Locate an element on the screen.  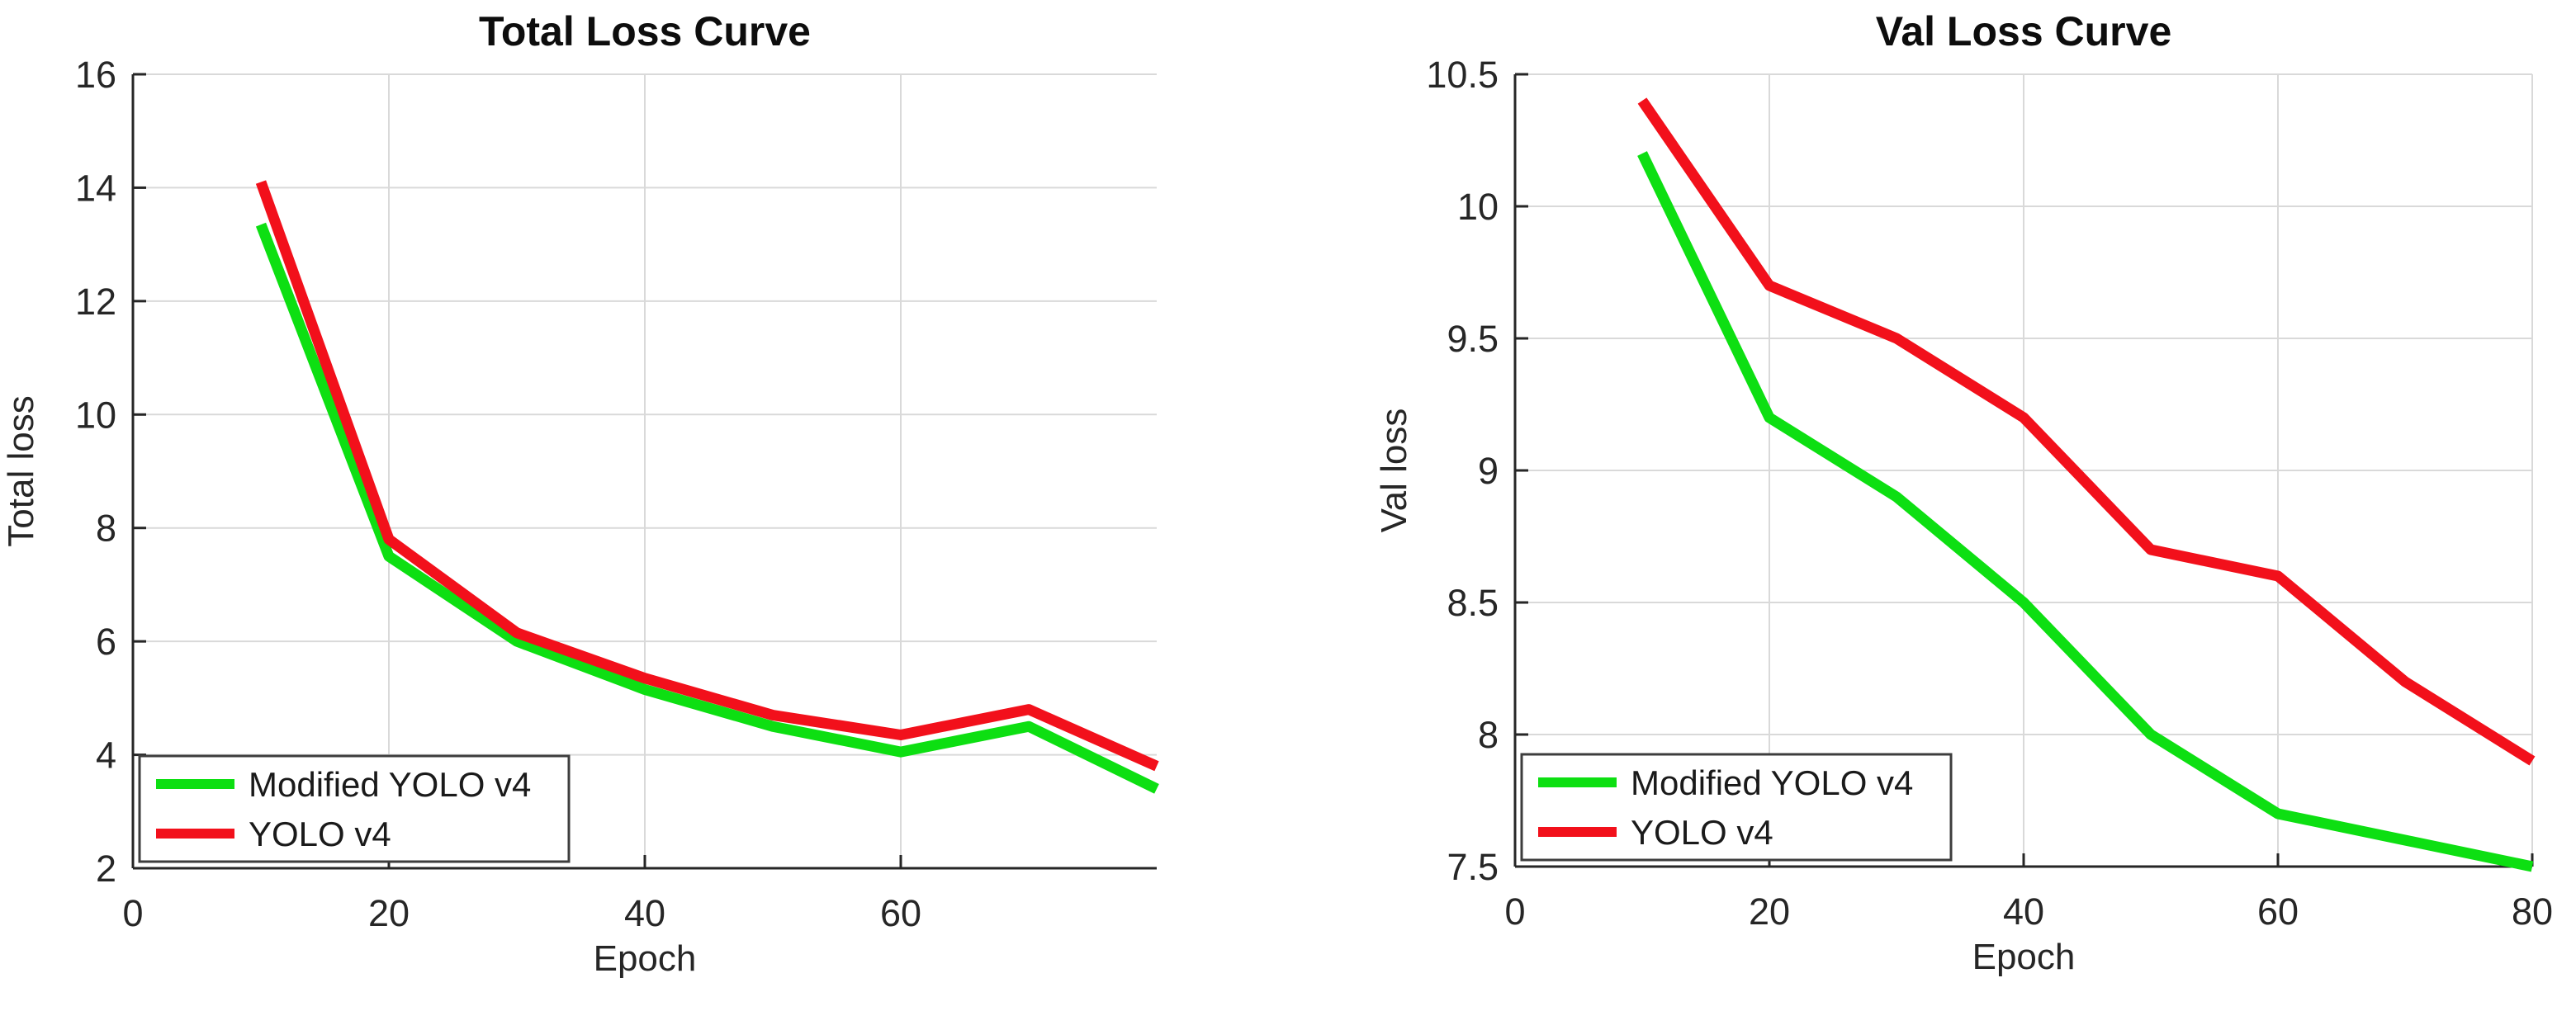
chart-title: Total Loss Curve is located at coordinates (645, 31).